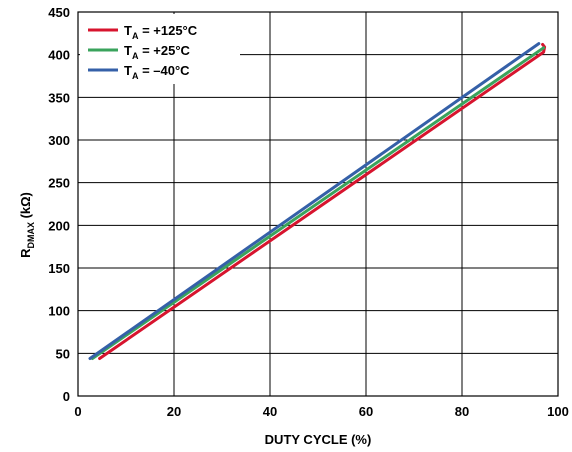  Describe the element at coordinates (59, 140) in the screenshot. I see `y-tick-label: 300` at that location.